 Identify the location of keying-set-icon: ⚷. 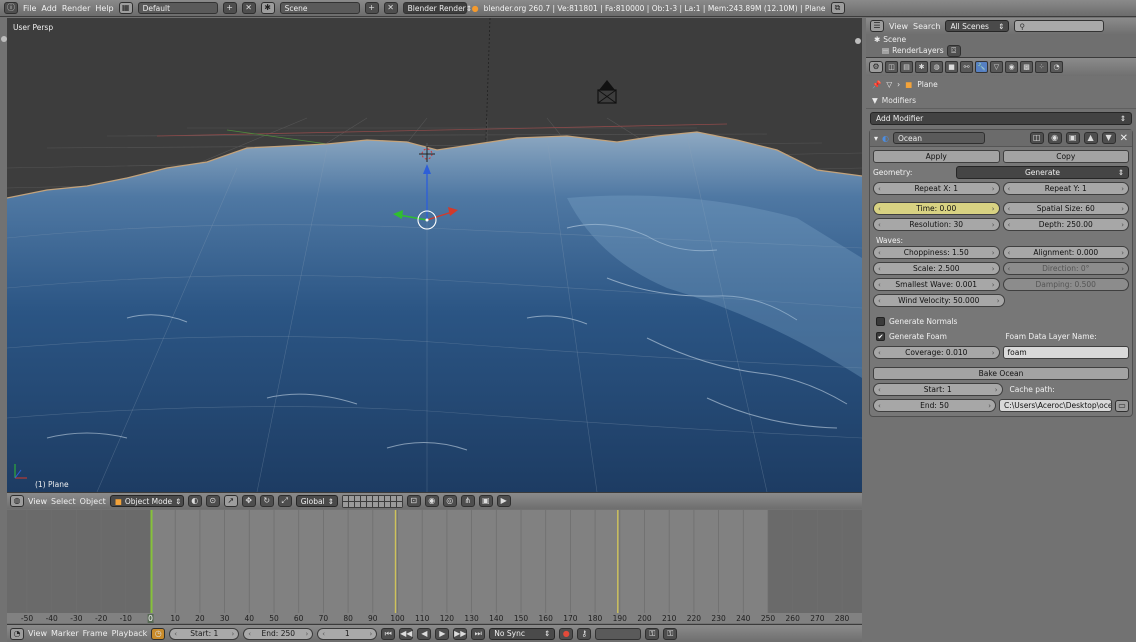
(584, 633).